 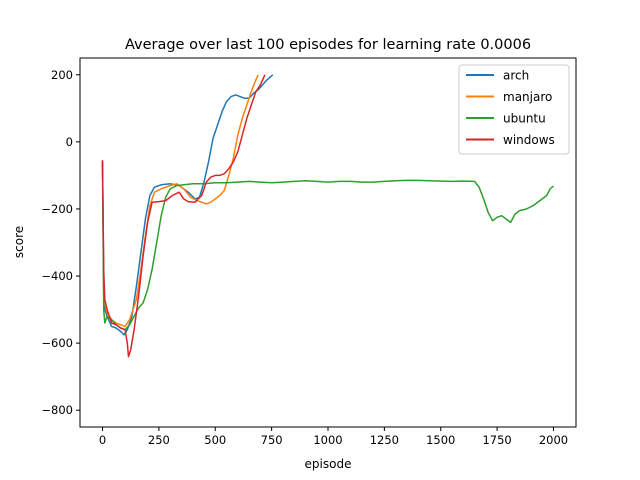 What do you see at coordinates (529, 140) in the screenshot?
I see `legend-label-windows: windows` at bounding box center [529, 140].